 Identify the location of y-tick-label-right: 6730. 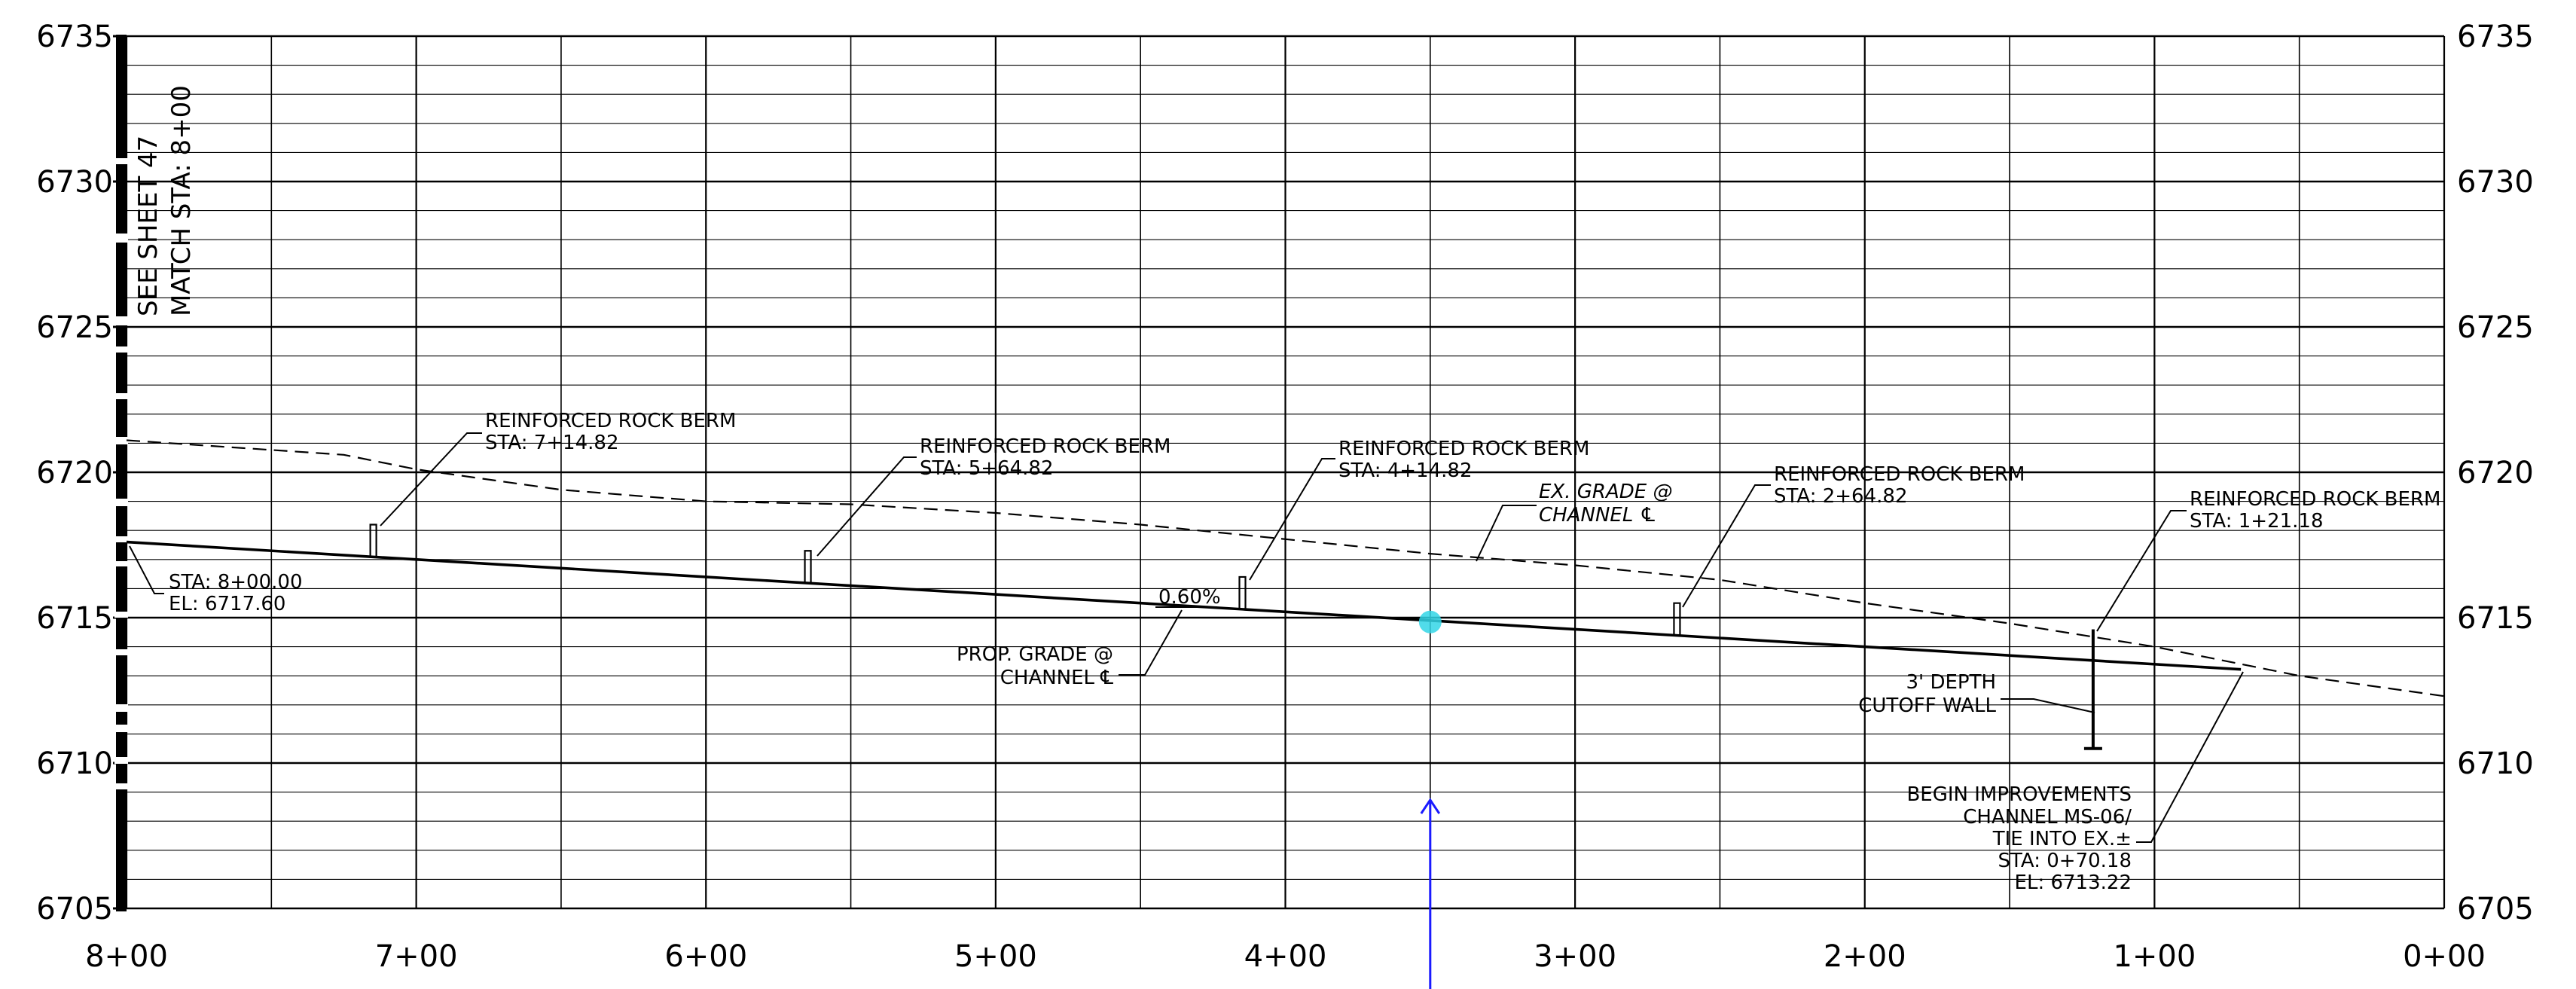
(2495, 182).